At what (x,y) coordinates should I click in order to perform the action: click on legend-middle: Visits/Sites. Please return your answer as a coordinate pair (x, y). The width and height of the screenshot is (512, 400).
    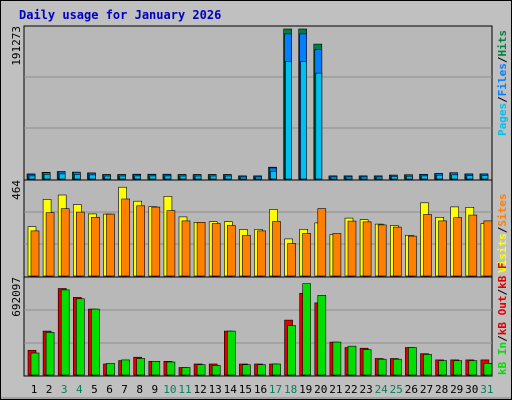
    Looking at the image, I should click on (502, 234).